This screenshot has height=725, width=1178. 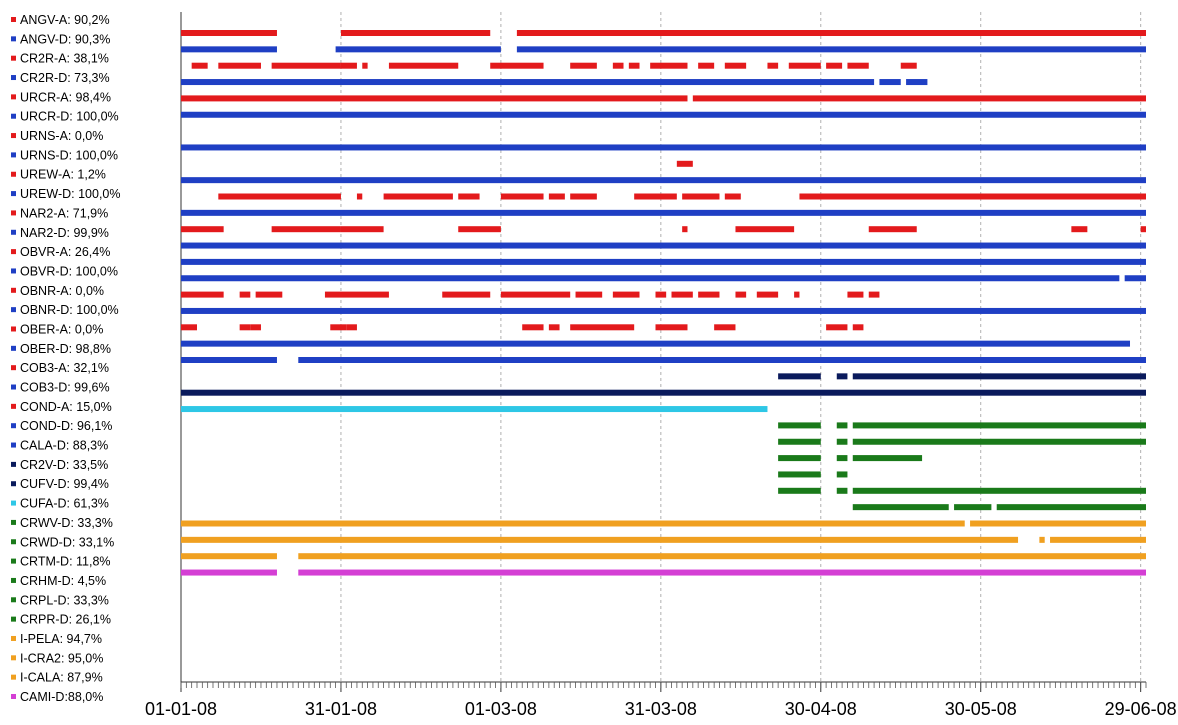 What do you see at coordinates (63, 175) in the screenshot?
I see `legend-label: UREW-A: 1,2%` at bounding box center [63, 175].